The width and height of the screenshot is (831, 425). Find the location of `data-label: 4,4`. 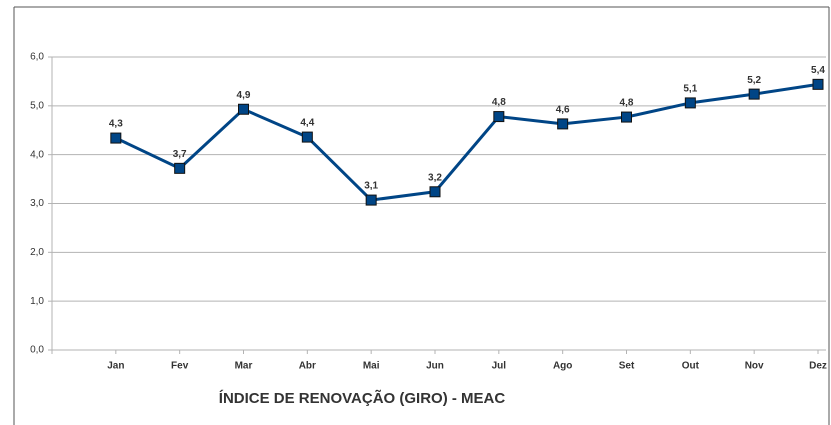

data-label: 4,4 is located at coordinates (307, 123).